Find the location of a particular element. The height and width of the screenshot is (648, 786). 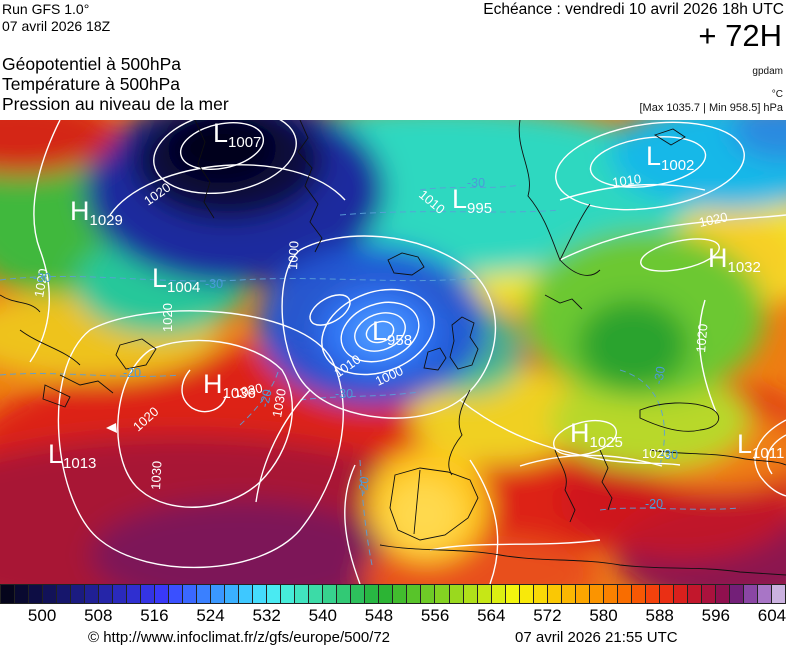

pressure-center-label: H1025 is located at coordinates (596, 434).